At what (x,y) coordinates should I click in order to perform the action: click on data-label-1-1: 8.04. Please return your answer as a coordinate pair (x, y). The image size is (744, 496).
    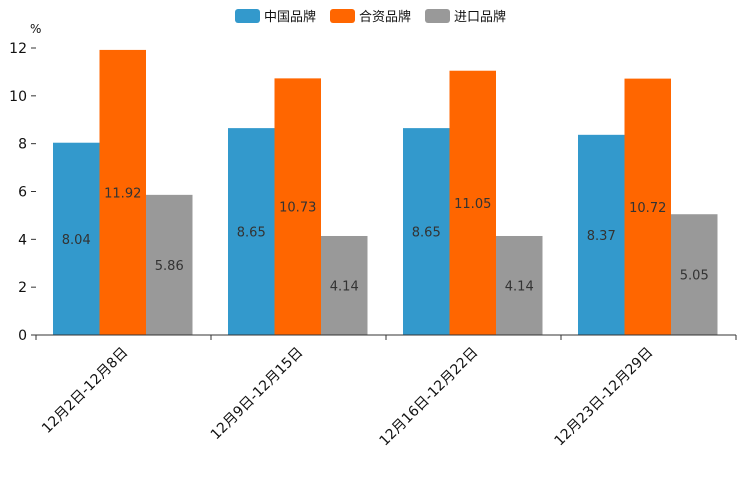
    Looking at the image, I should click on (76, 240).